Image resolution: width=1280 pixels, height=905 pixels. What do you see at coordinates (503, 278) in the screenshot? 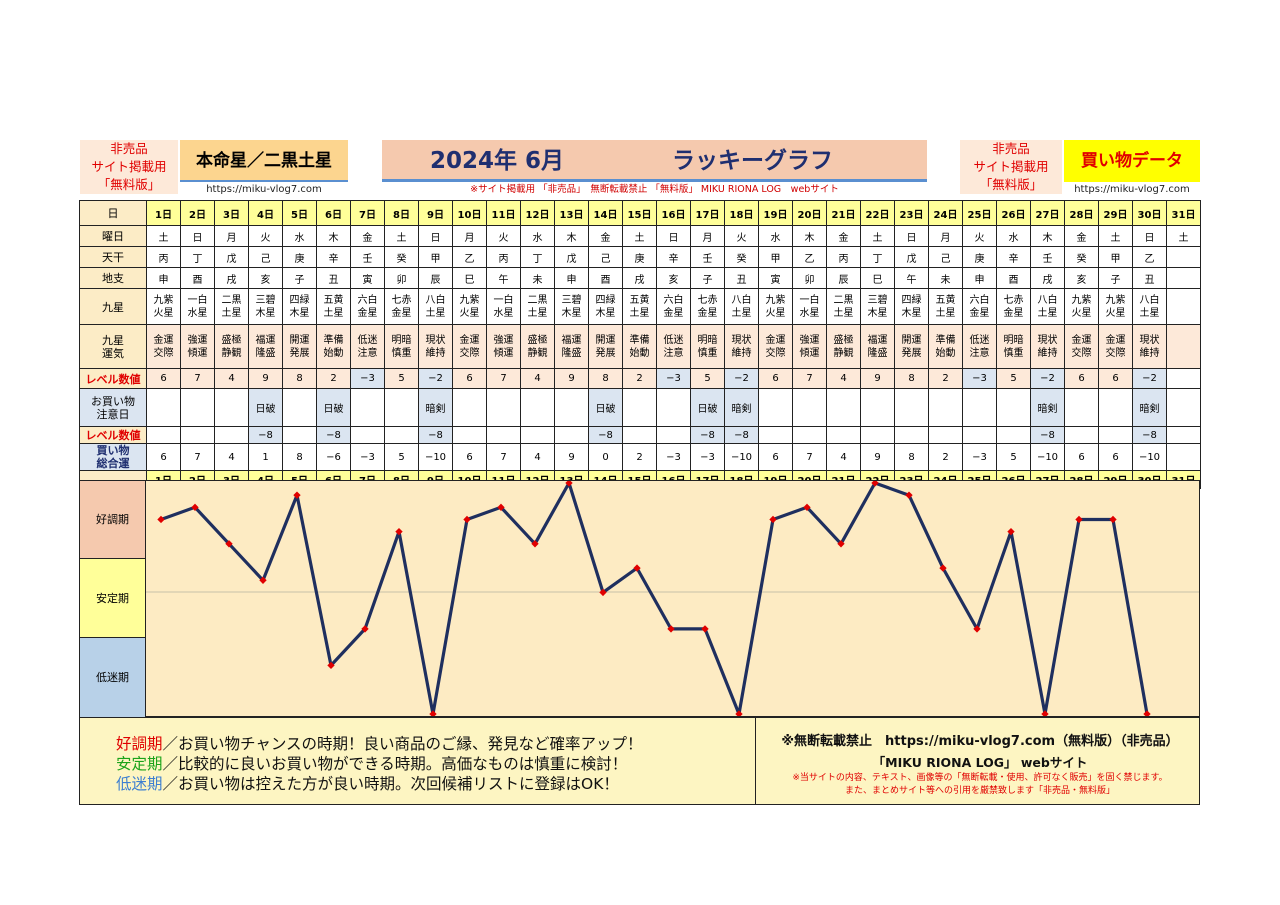
I see `cell-chishi: 午` at bounding box center [503, 278].